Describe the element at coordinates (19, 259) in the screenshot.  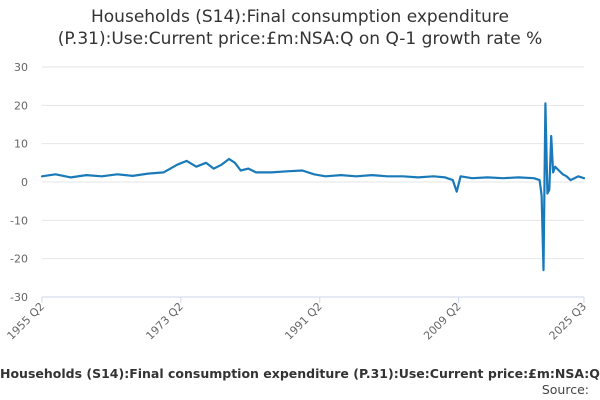
I see `y-tick-label-5: -20` at that location.